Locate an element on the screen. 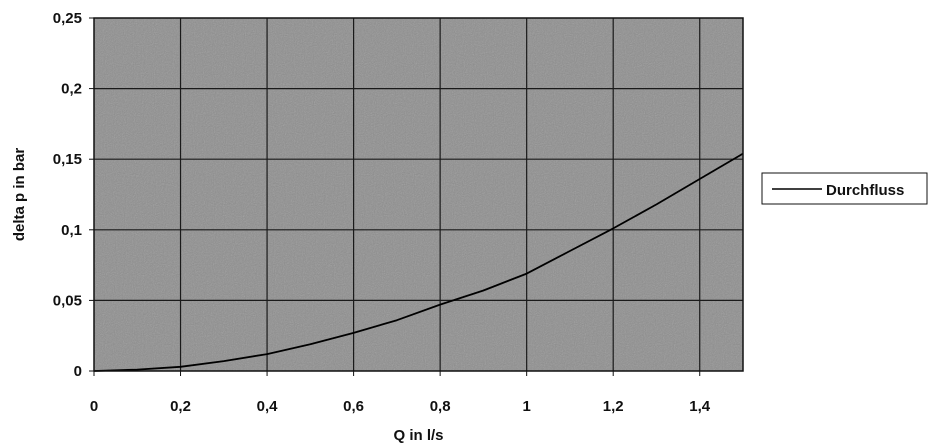 The image size is (931, 445). x-tick-label: 1,4 is located at coordinates (700, 406).